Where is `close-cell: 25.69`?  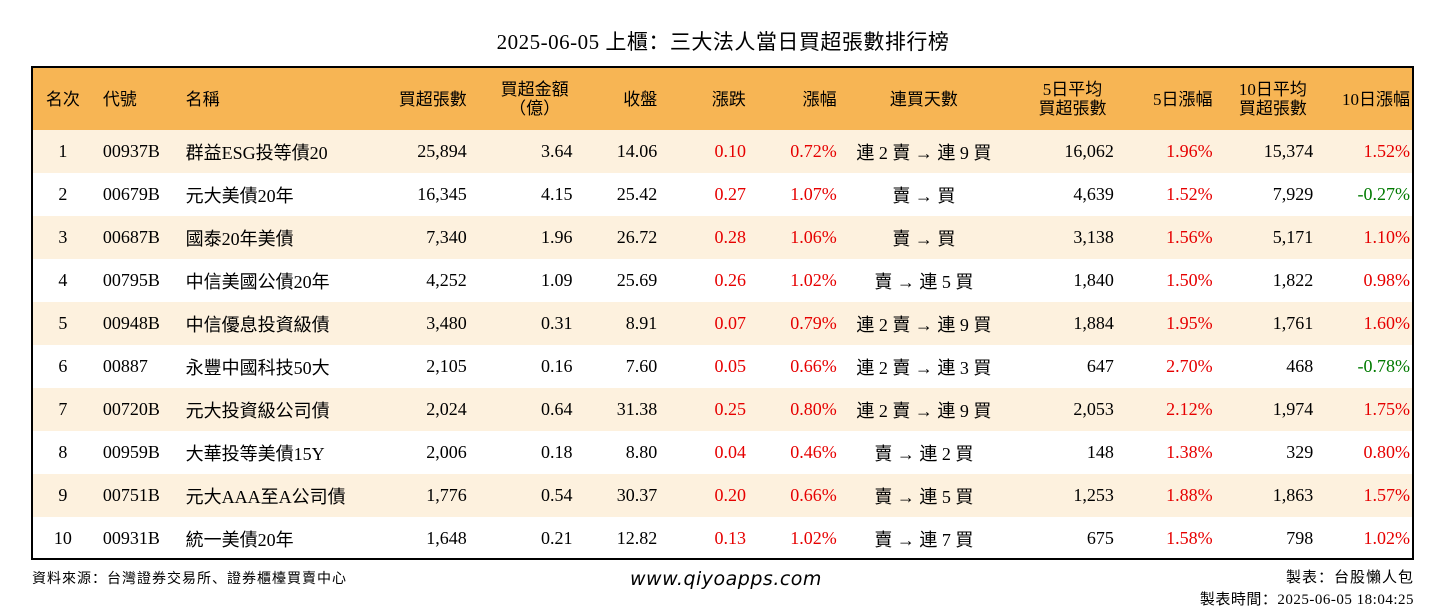 close-cell: 25.69 is located at coordinates (637, 280).